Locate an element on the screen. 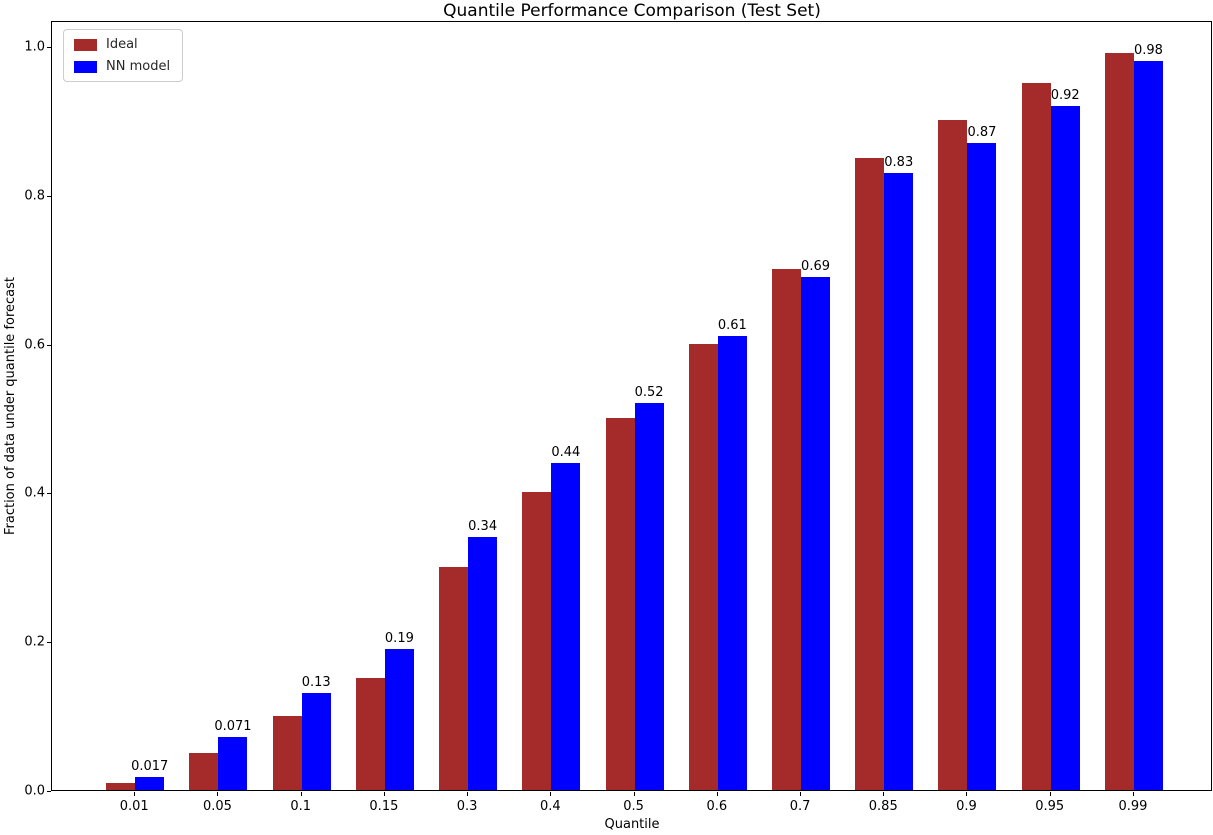 The image size is (1213, 835). value-label: 0.61 is located at coordinates (732, 326).